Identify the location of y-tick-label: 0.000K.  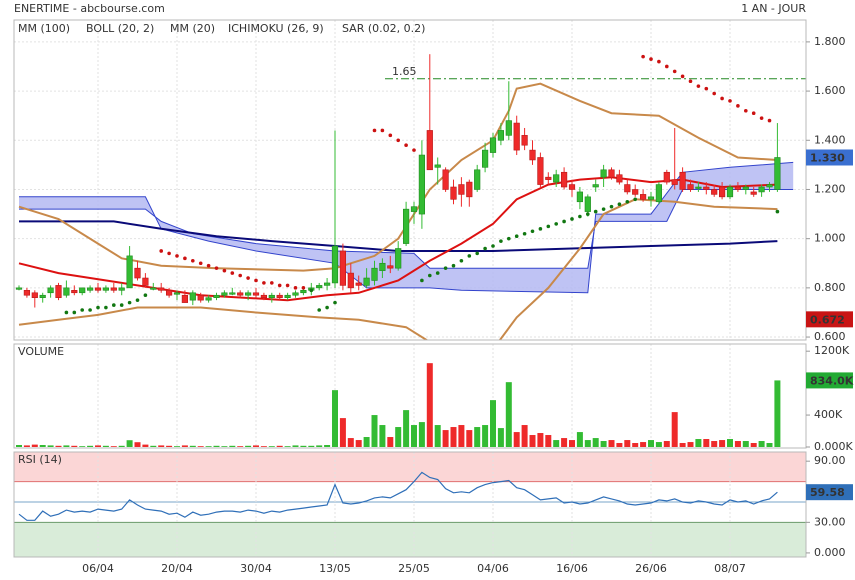
(833, 446).